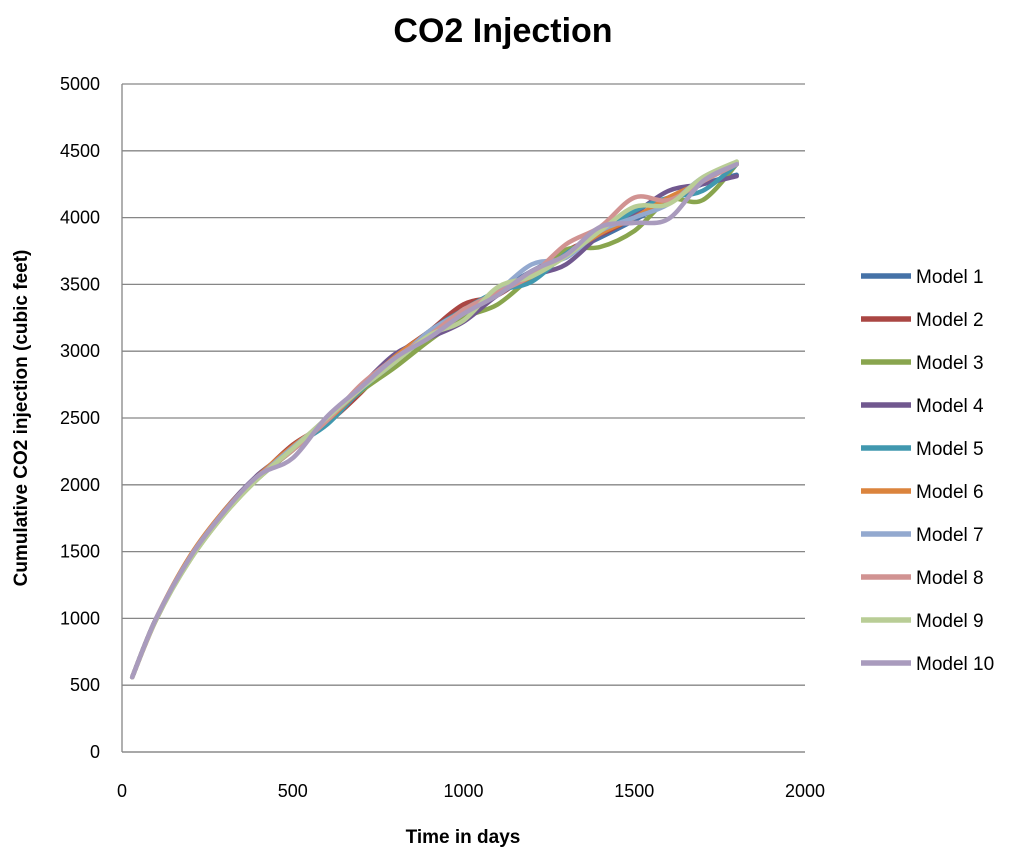  Describe the element at coordinates (502, 31) in the screenshot. I see `chart-title: CO2 Injection` at that location.